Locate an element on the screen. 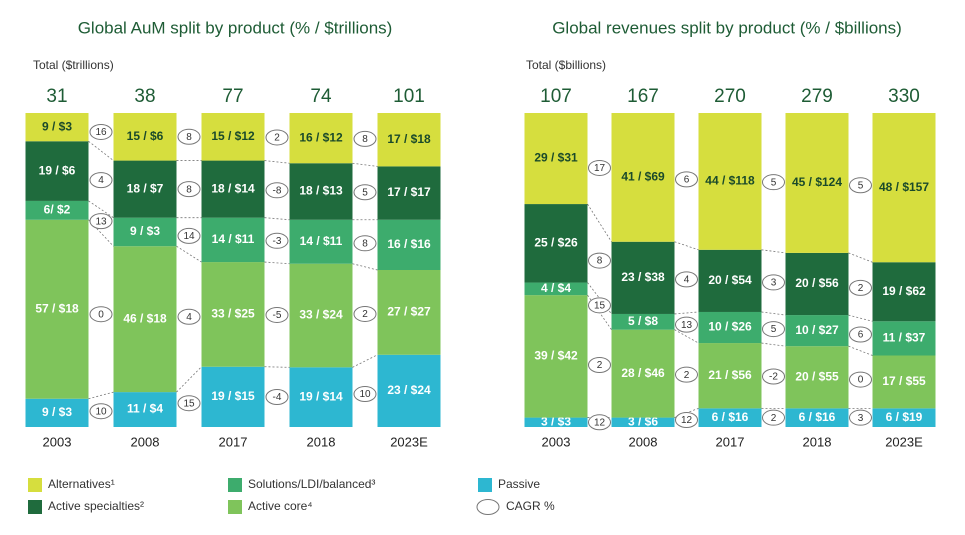 The width and height of the screenshot is (965, 535). segment-label: 23 / $38 is located at coordinates (643, 277).